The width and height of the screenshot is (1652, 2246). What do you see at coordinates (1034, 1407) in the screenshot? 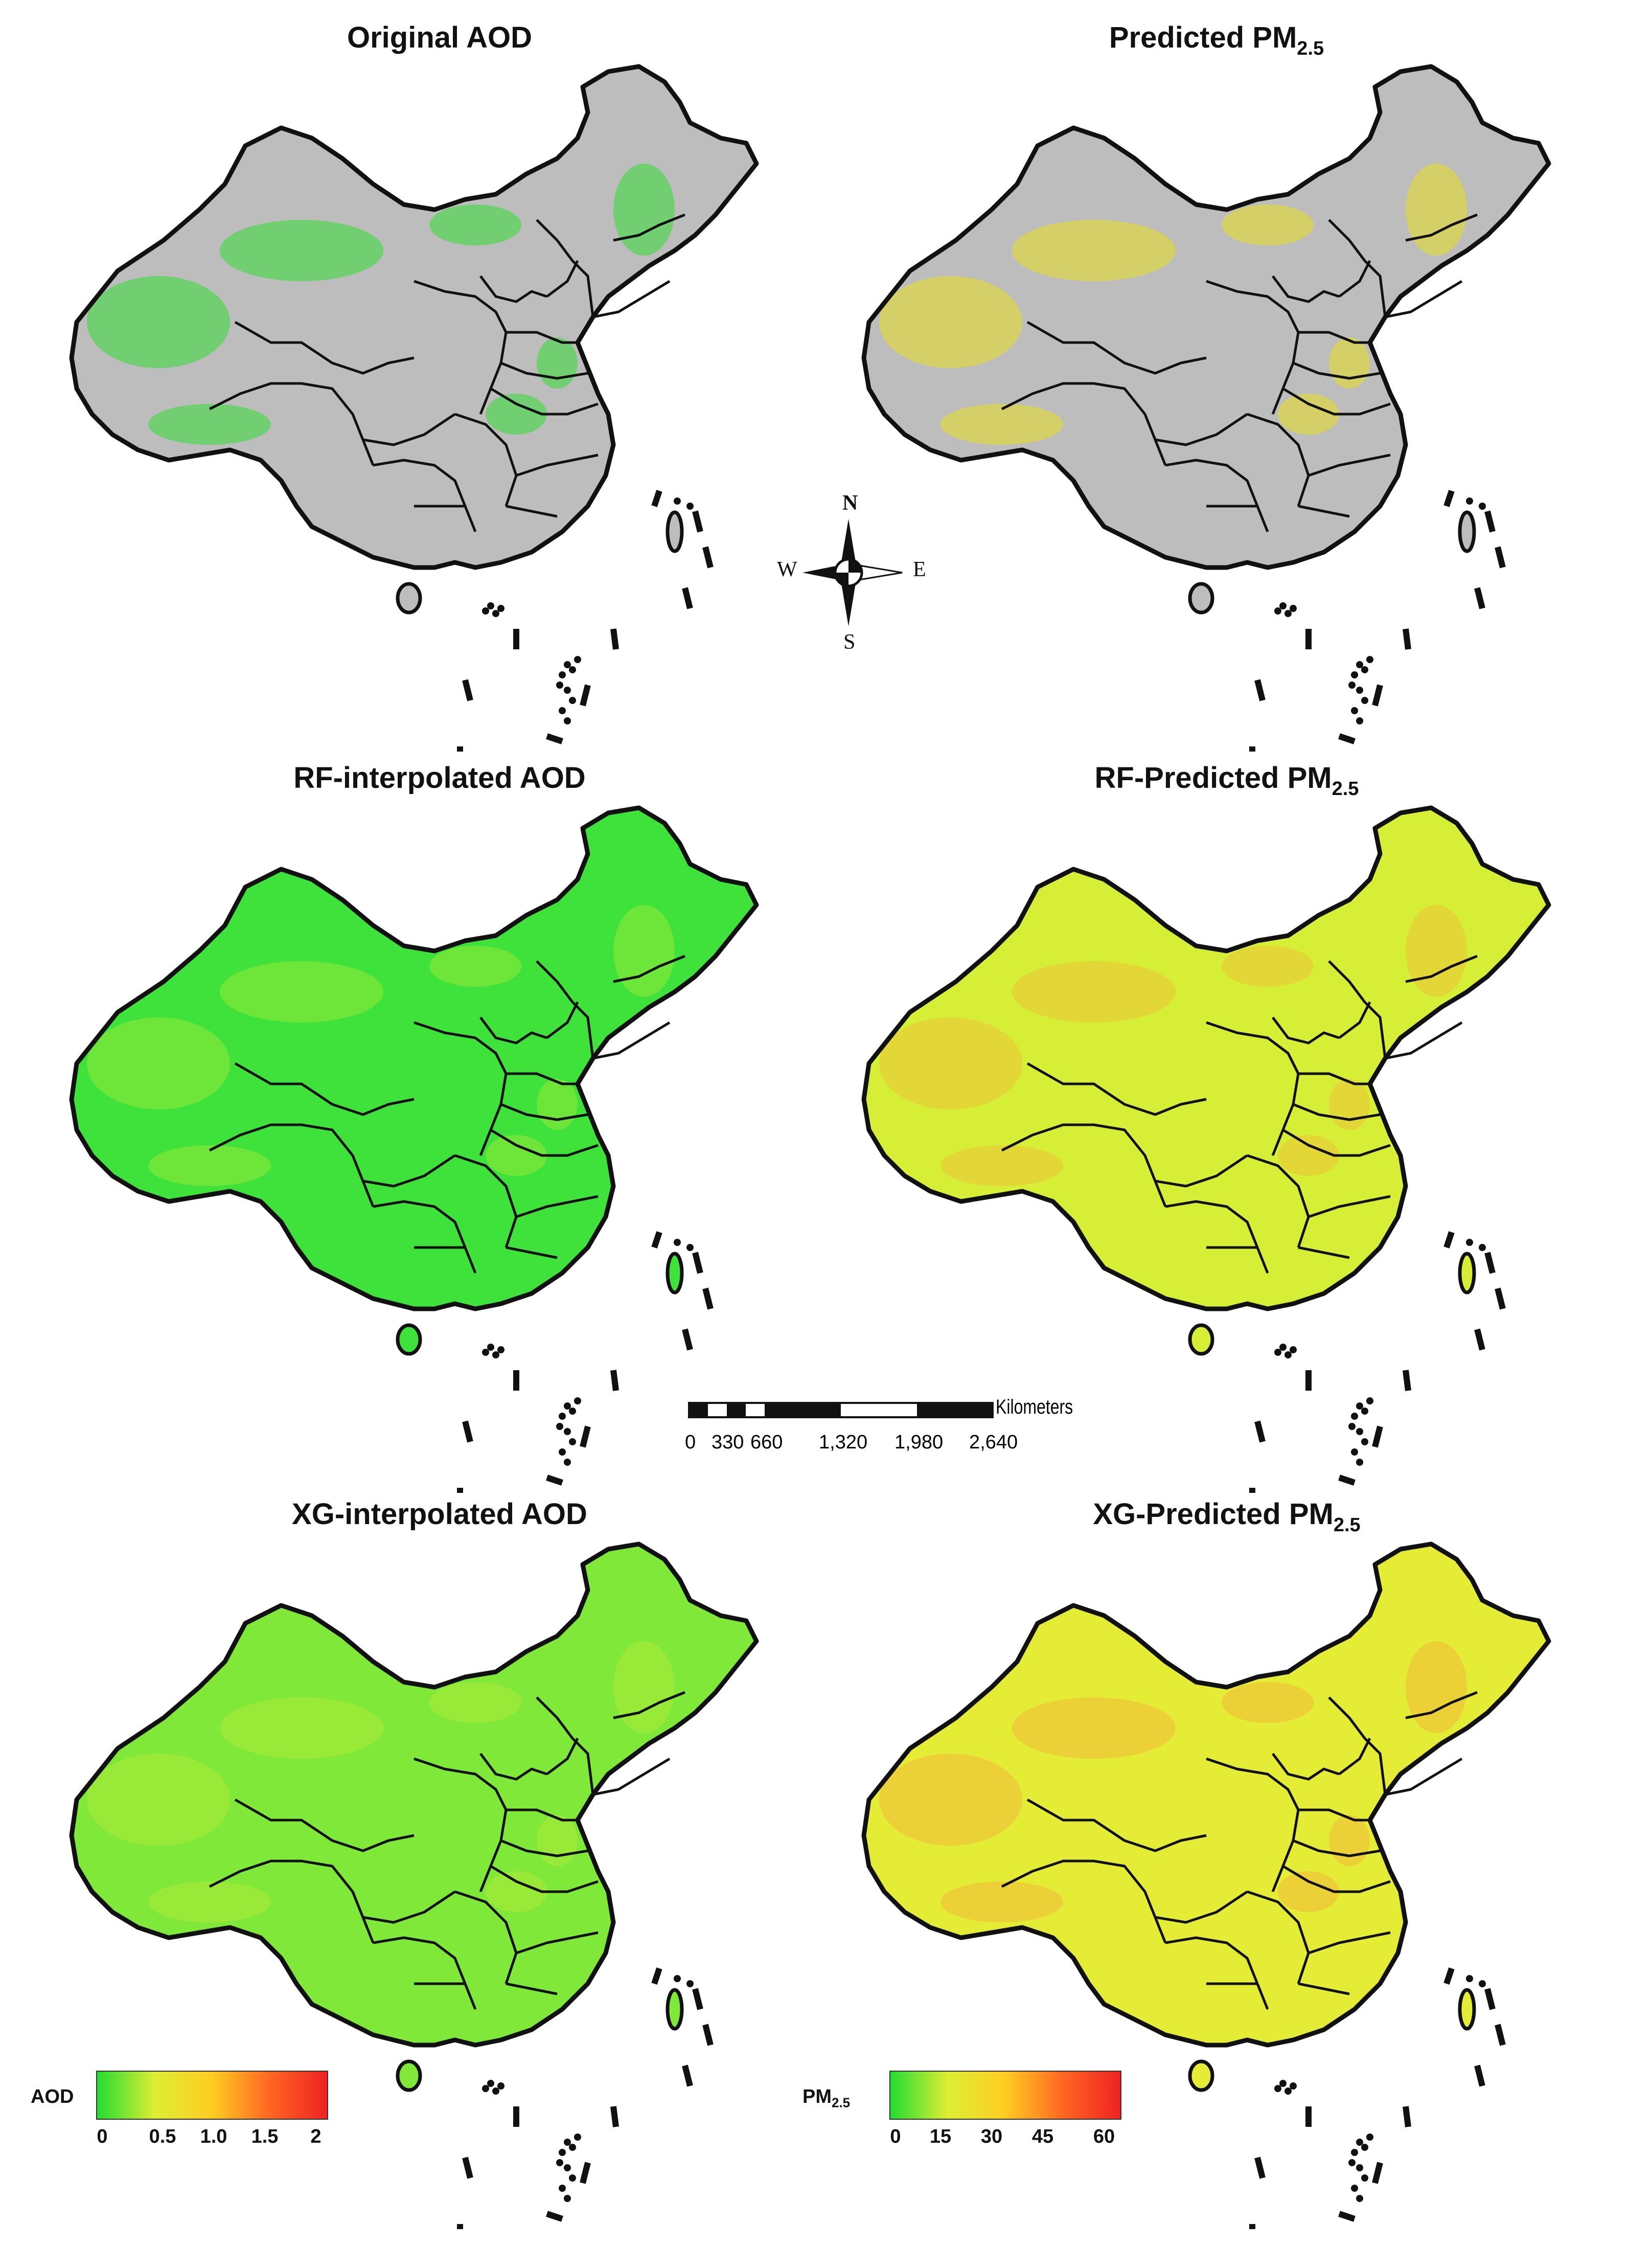
I see `scale-bar-unit: Kilometers` at bounding box center [1034, 1407].